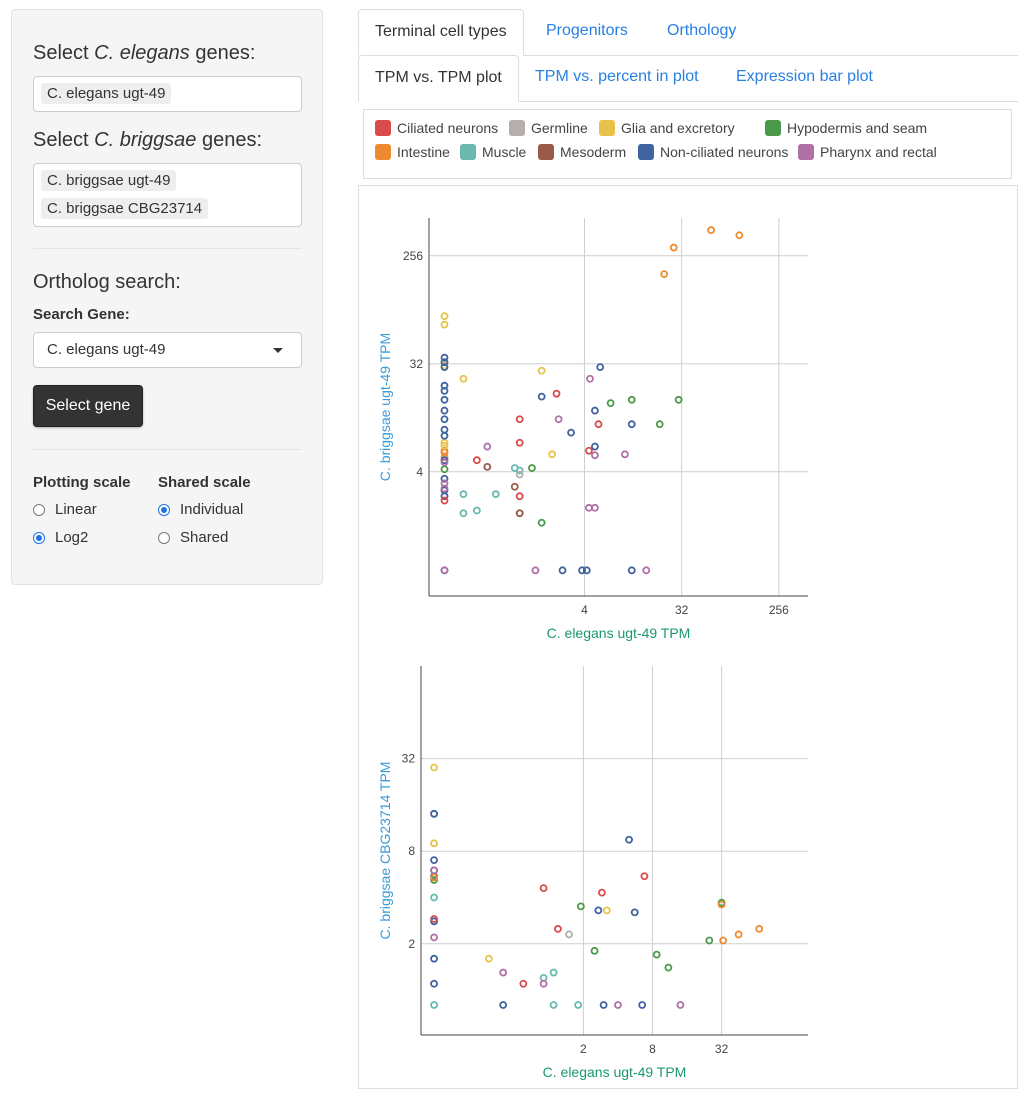 The width and height of the screenshot is (1030, 1104). What do you see at coordinates (441, 32) in the screenshot?
I see `tab-terminal-cell-types: Terminal cell types` at bounding box center [441, 32].